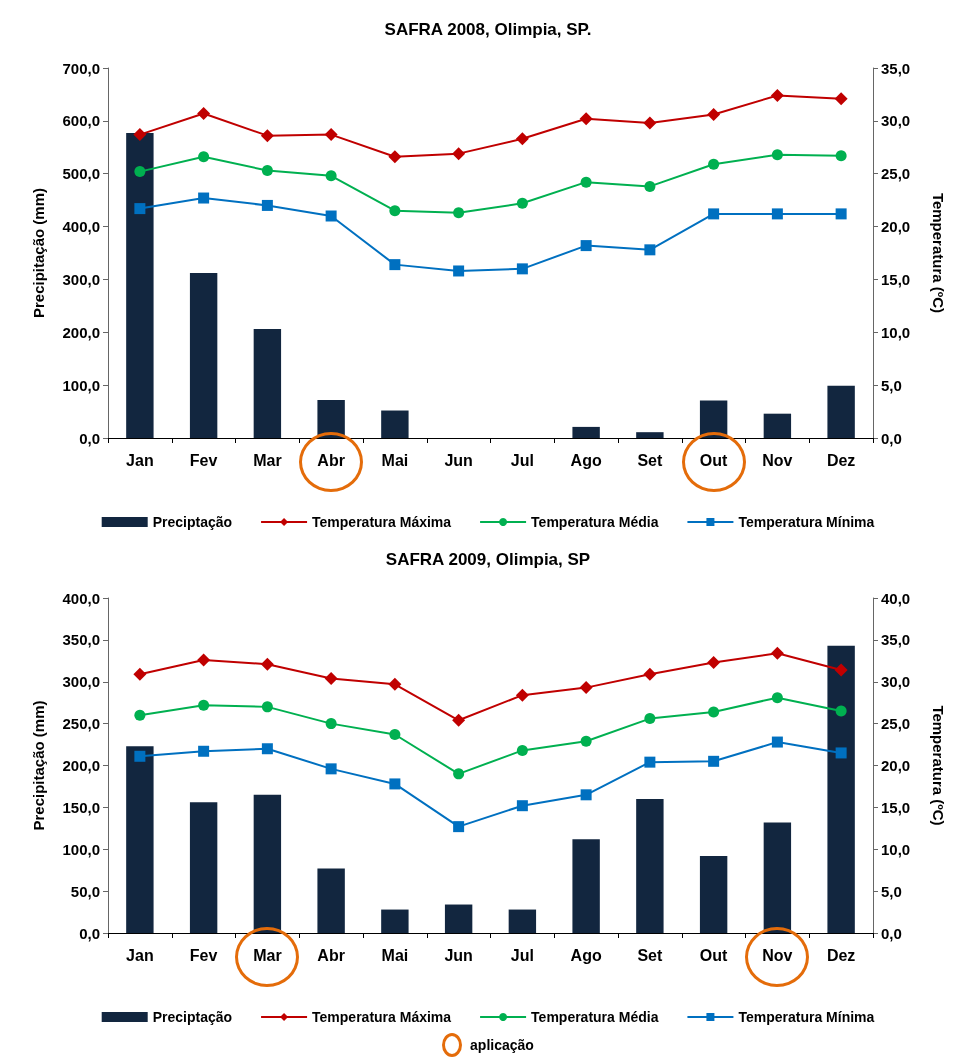 The width and height of the screenshot is (975, 1063). I want to click on chart-title: SAFRA 2009, Olimpia, SP, so click(488, 559).